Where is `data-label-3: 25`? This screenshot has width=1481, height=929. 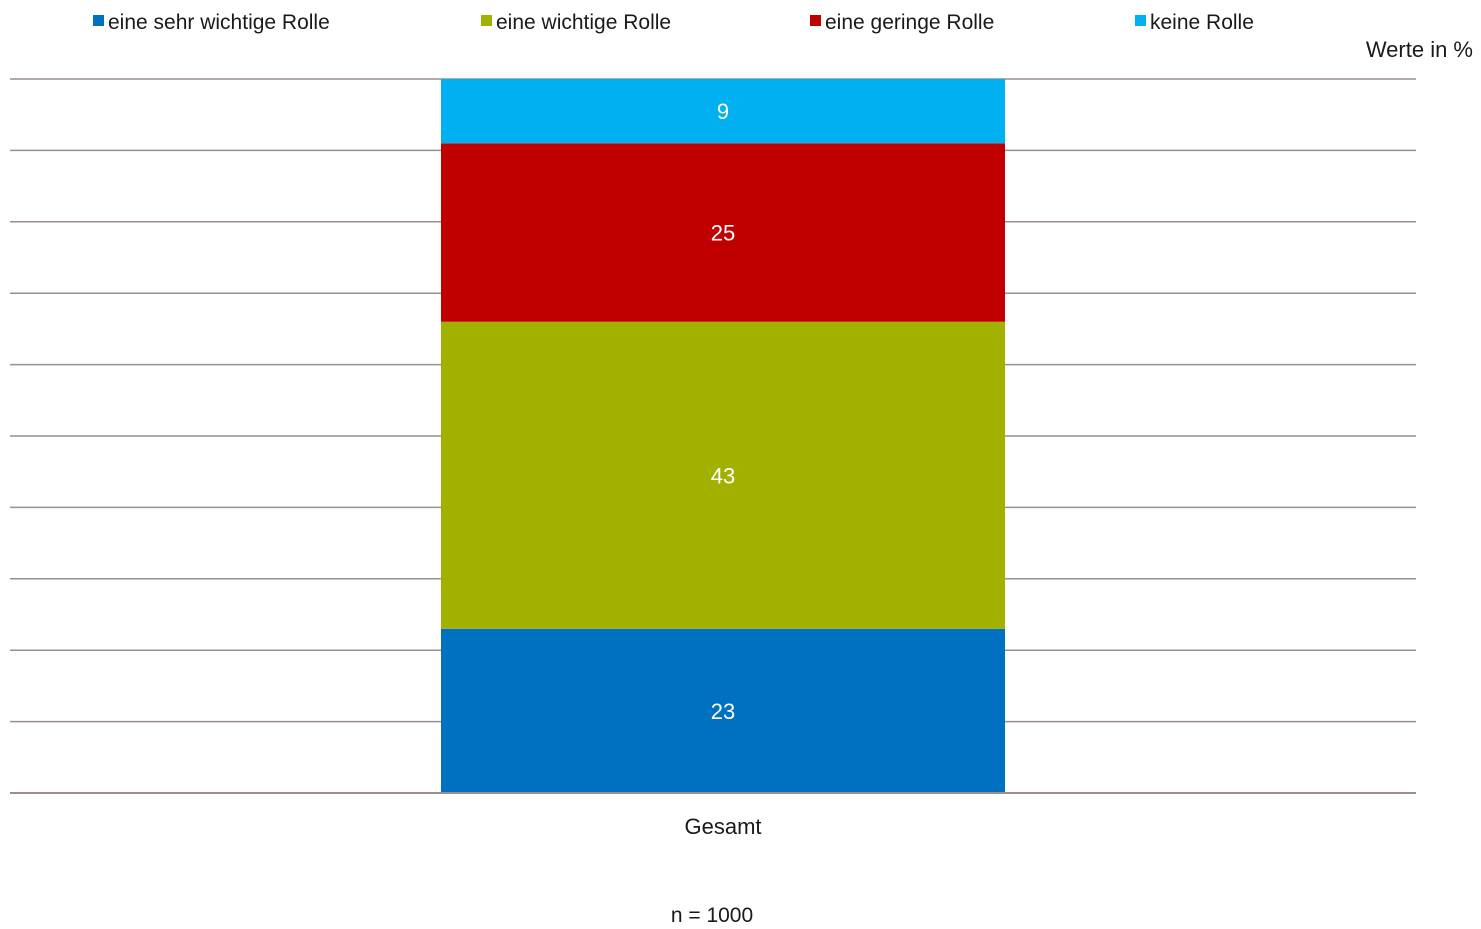 data-label-3: 25 is located at coordinates (723, 233).